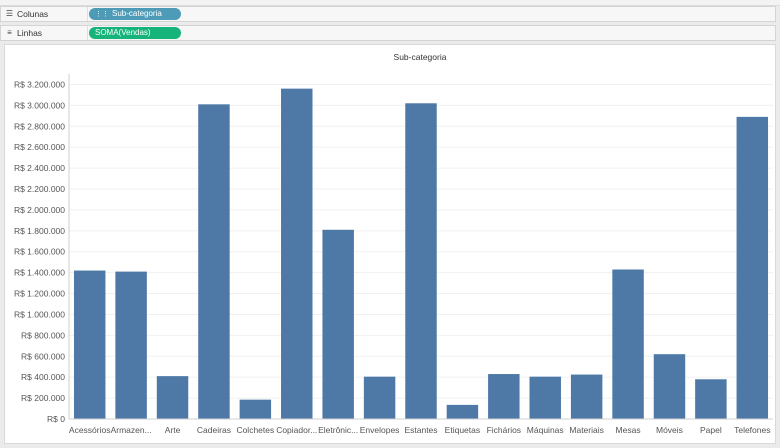 This screenshot has width=780, height=448. I want to click on x-tick-label: Materiais, so click(586, 430).